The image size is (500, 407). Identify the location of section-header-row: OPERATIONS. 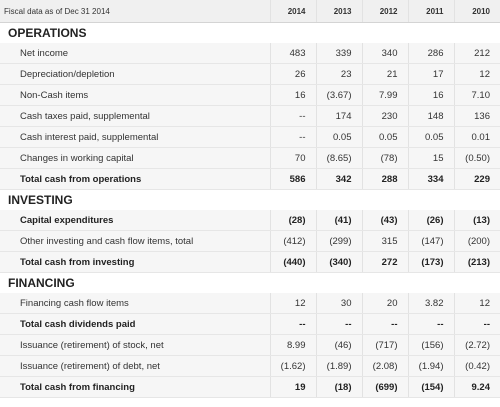
(250, 32).